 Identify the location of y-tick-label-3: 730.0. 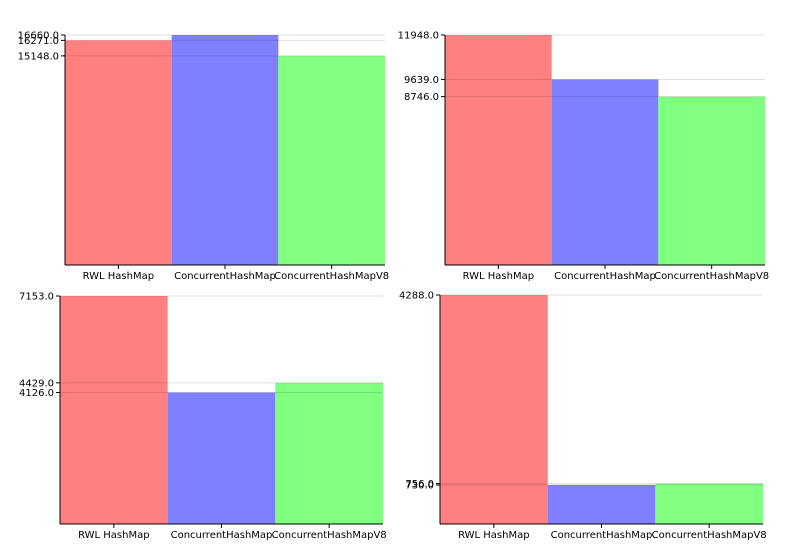
(419, 486).